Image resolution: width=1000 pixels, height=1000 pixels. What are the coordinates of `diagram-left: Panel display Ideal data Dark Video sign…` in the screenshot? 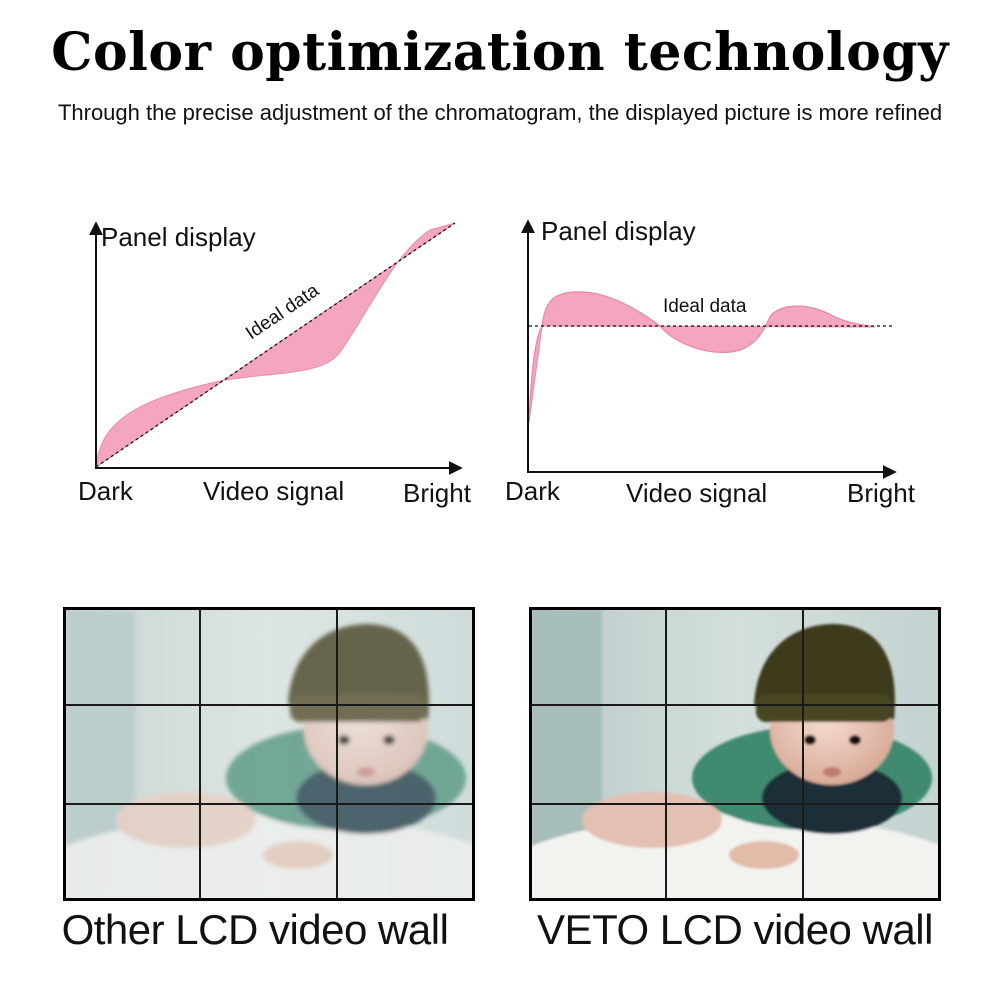 It's located at (275, 364).